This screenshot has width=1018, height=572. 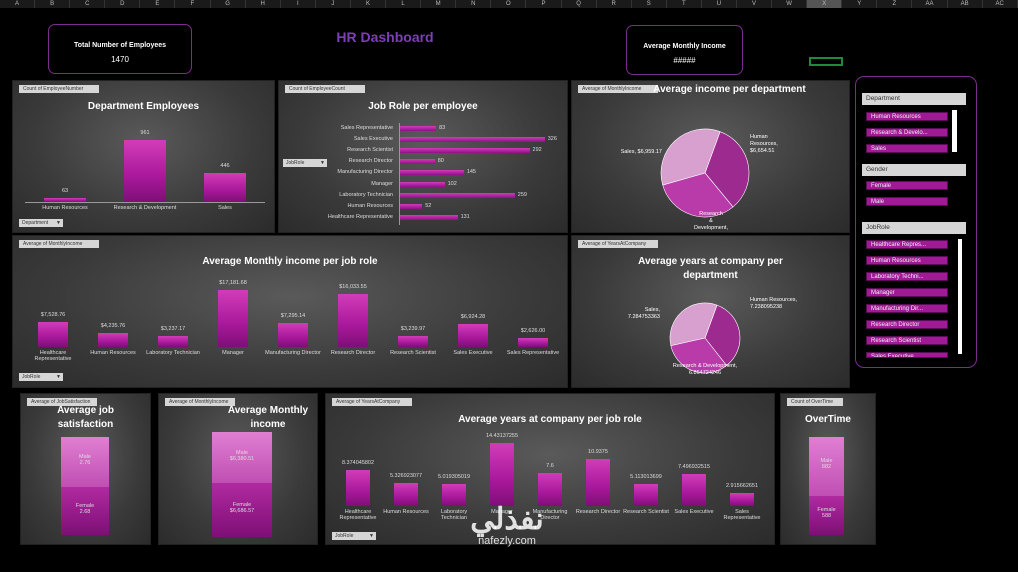 What do you see at coordinates (333, 4) in the screenshot?
I see `column-header-j: J` at bounding box center [333, 4].